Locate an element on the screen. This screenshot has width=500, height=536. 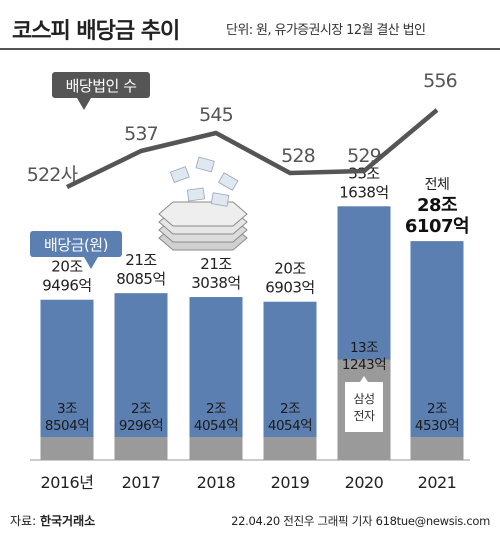
inner-label-2018: 2조 is located at coordinates (216, 409).